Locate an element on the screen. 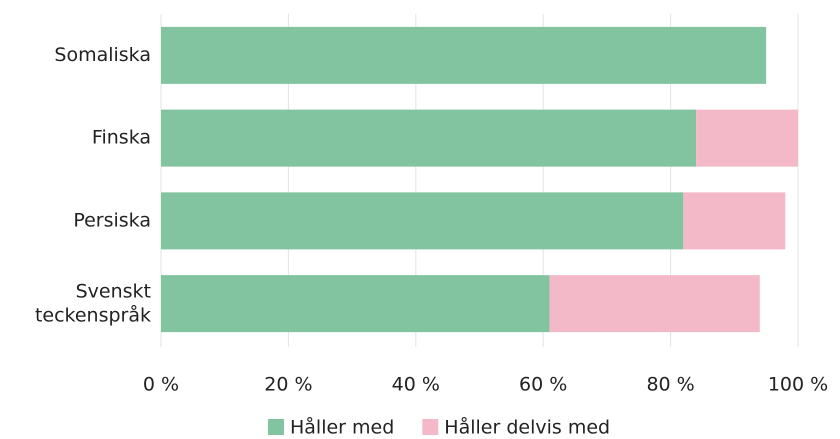 Image resolution: width=840 pixels, height=439 pixels. x-tick-label: 80 % is located at coordinates (670, 385).